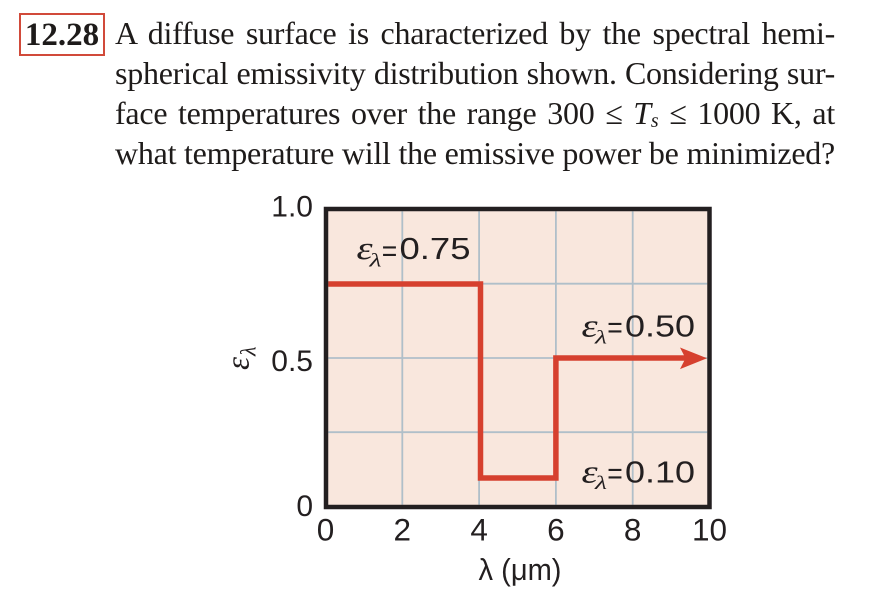 This screenshot has height=604, width=896. What do you see at coordinates (520, 569) in the screenshot?
I see `svg-text: λ (μm)` at bounding box center [520, 569].